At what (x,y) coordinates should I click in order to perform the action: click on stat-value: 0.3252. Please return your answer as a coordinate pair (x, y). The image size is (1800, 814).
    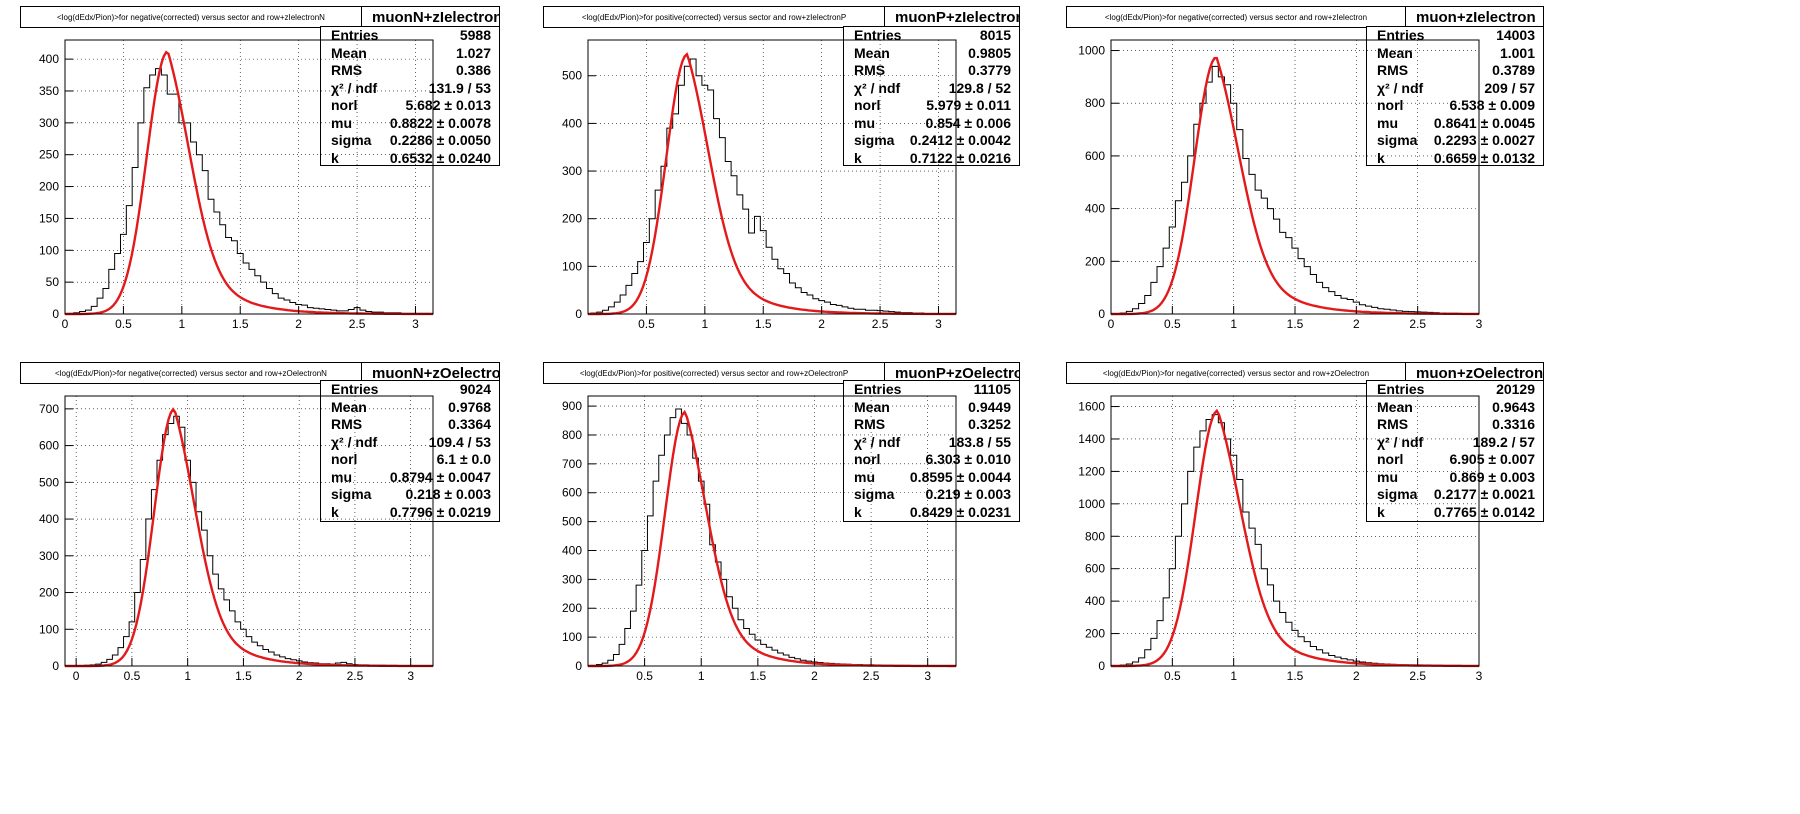
    Looking at the image, I should click on (989, 424).